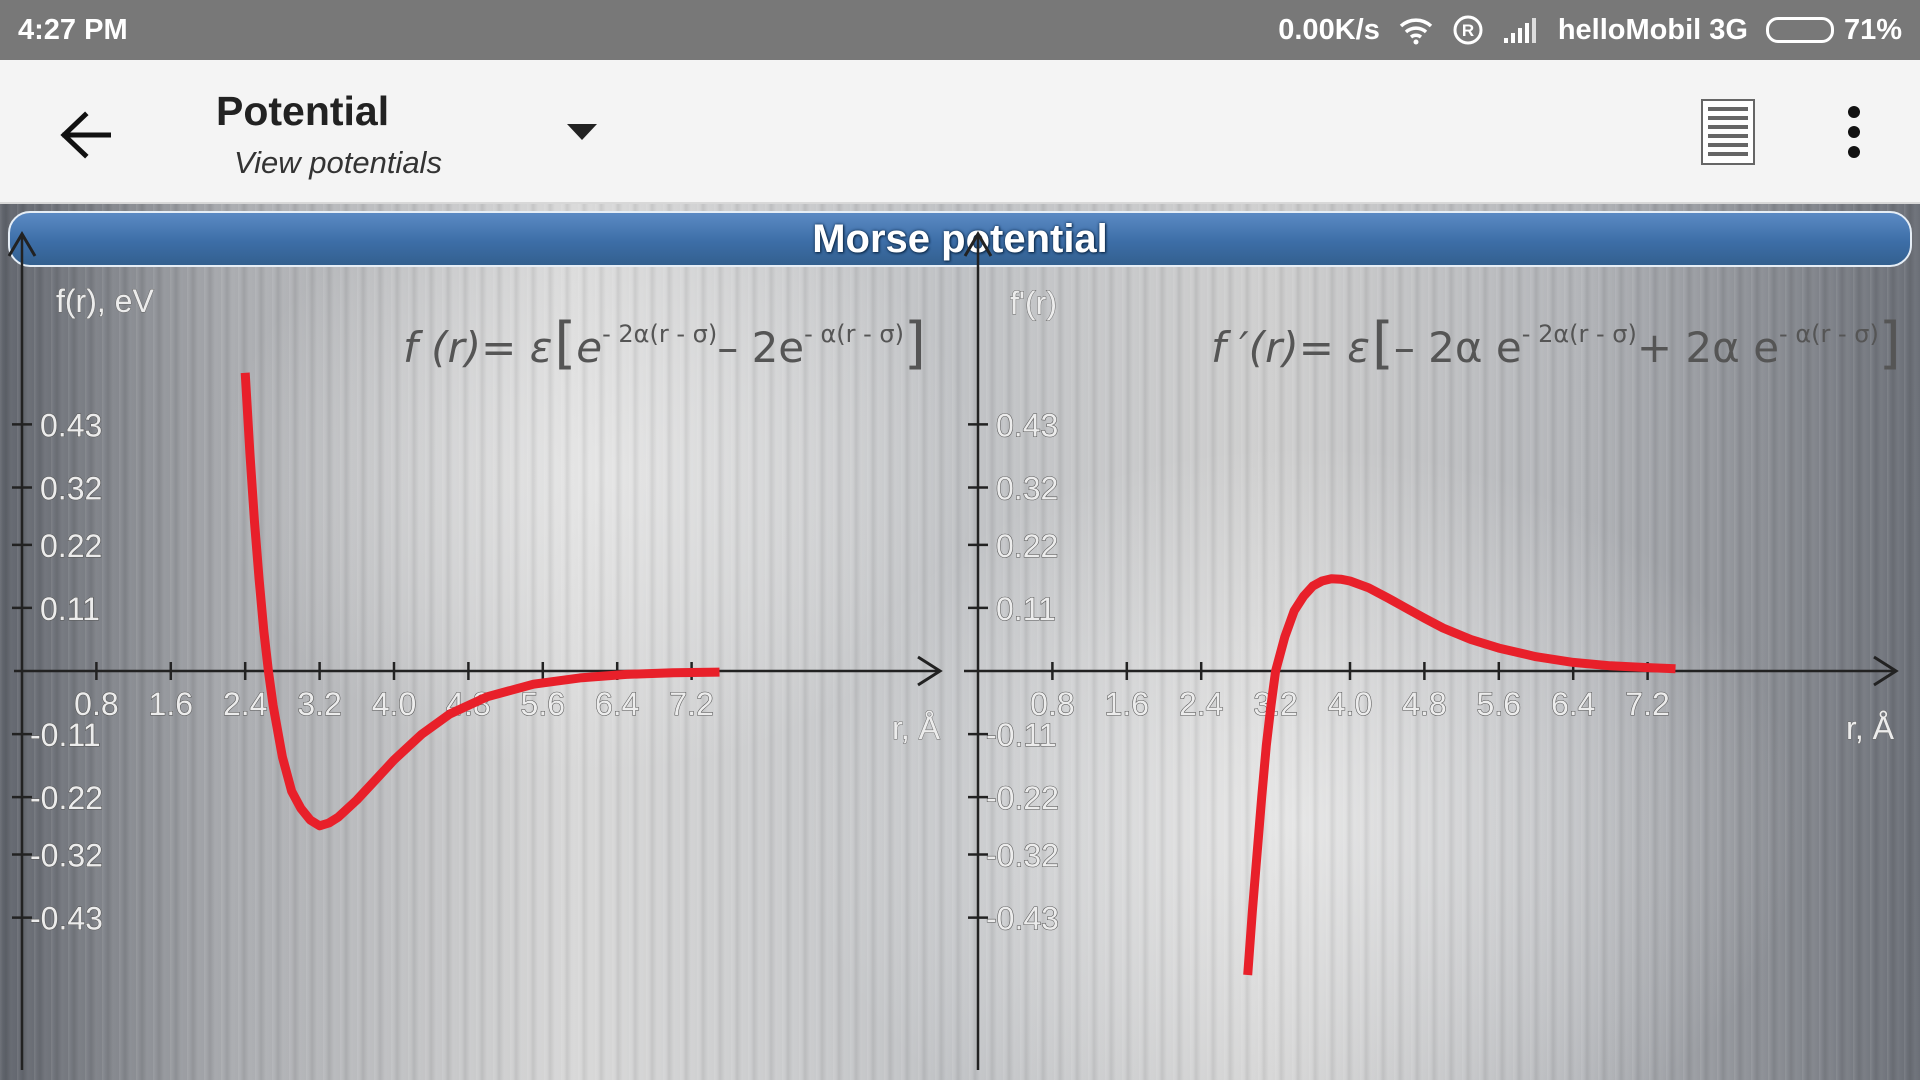 The width and height of the screenshot is (1920, 1080). I want to click on more-options-button, so click(1854, 132).